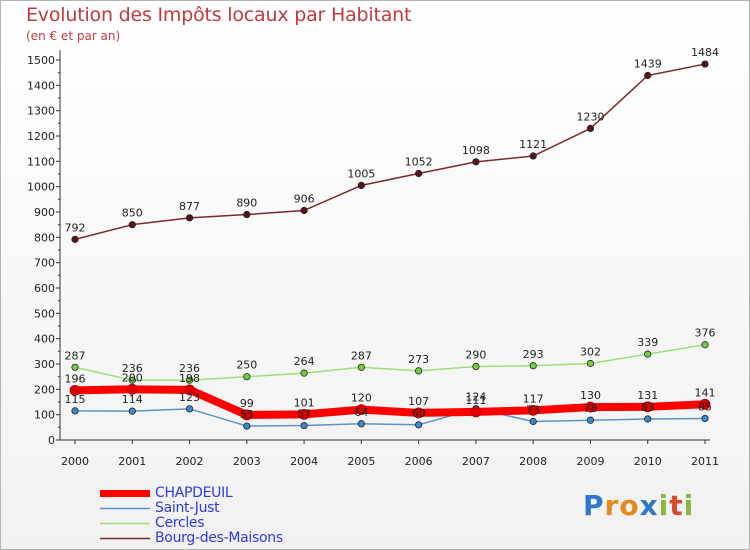 The width and height of the screenshot is (750, 550). I want to click on y-tick-label: 100, so click(44, 415).